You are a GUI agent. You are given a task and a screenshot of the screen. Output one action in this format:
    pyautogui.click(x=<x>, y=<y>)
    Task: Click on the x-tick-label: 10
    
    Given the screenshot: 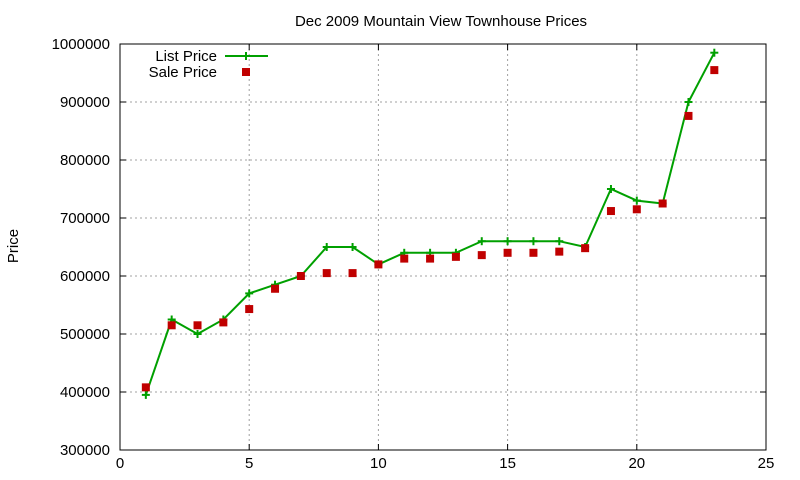 What is the action you would take?
    pyautogui.click(x=378, y=463)
    